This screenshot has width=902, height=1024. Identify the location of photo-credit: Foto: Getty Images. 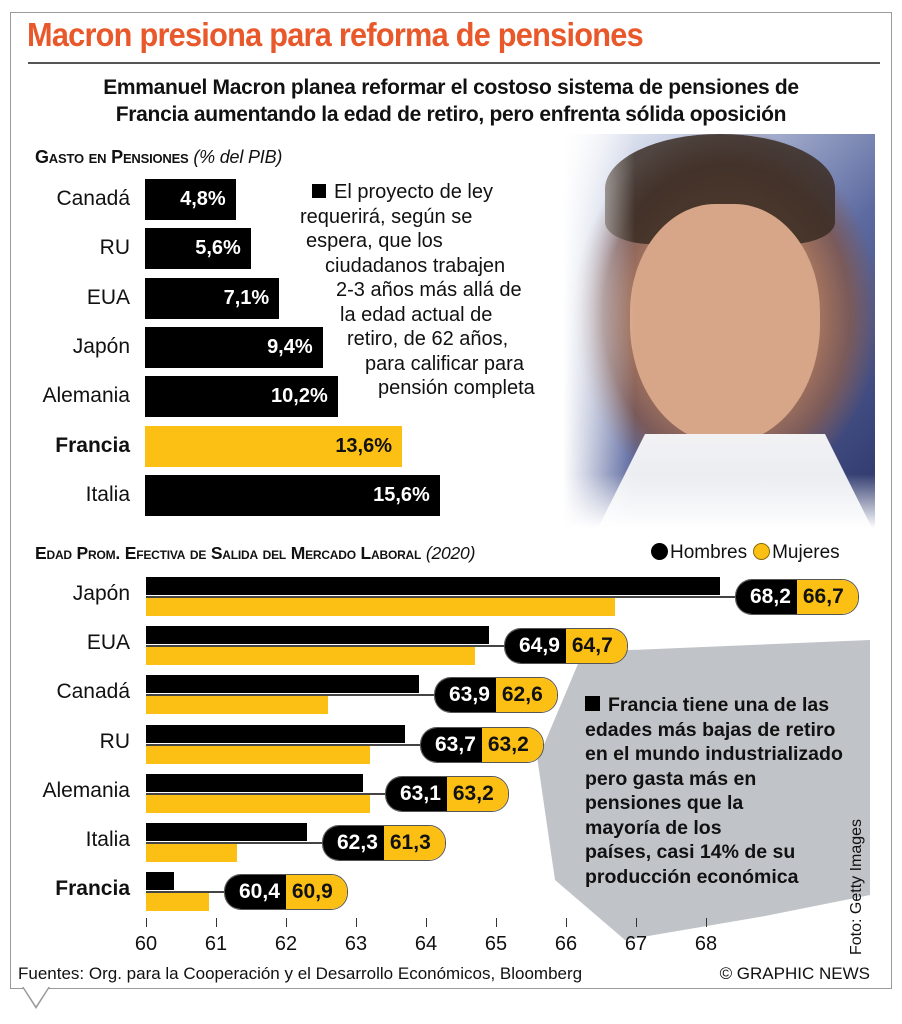
(856, 886).